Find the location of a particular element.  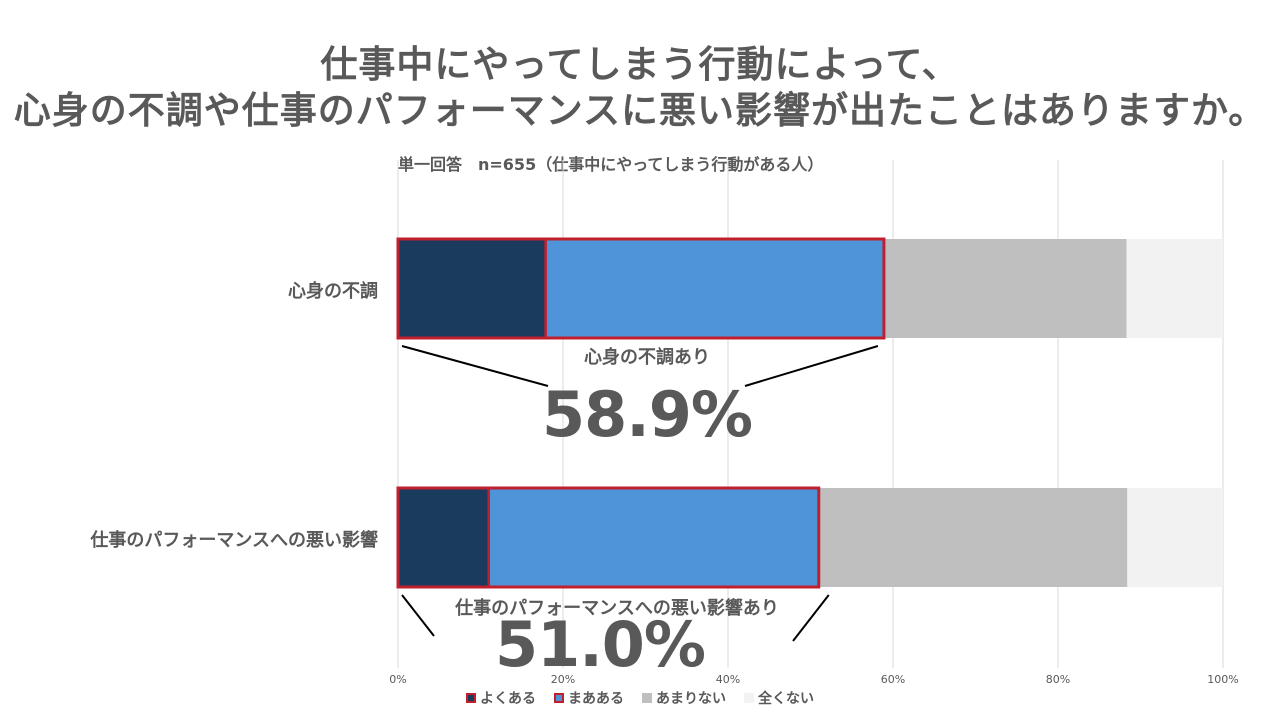

x-tick-label-4: 80% is located at coordinates (1058, 679).